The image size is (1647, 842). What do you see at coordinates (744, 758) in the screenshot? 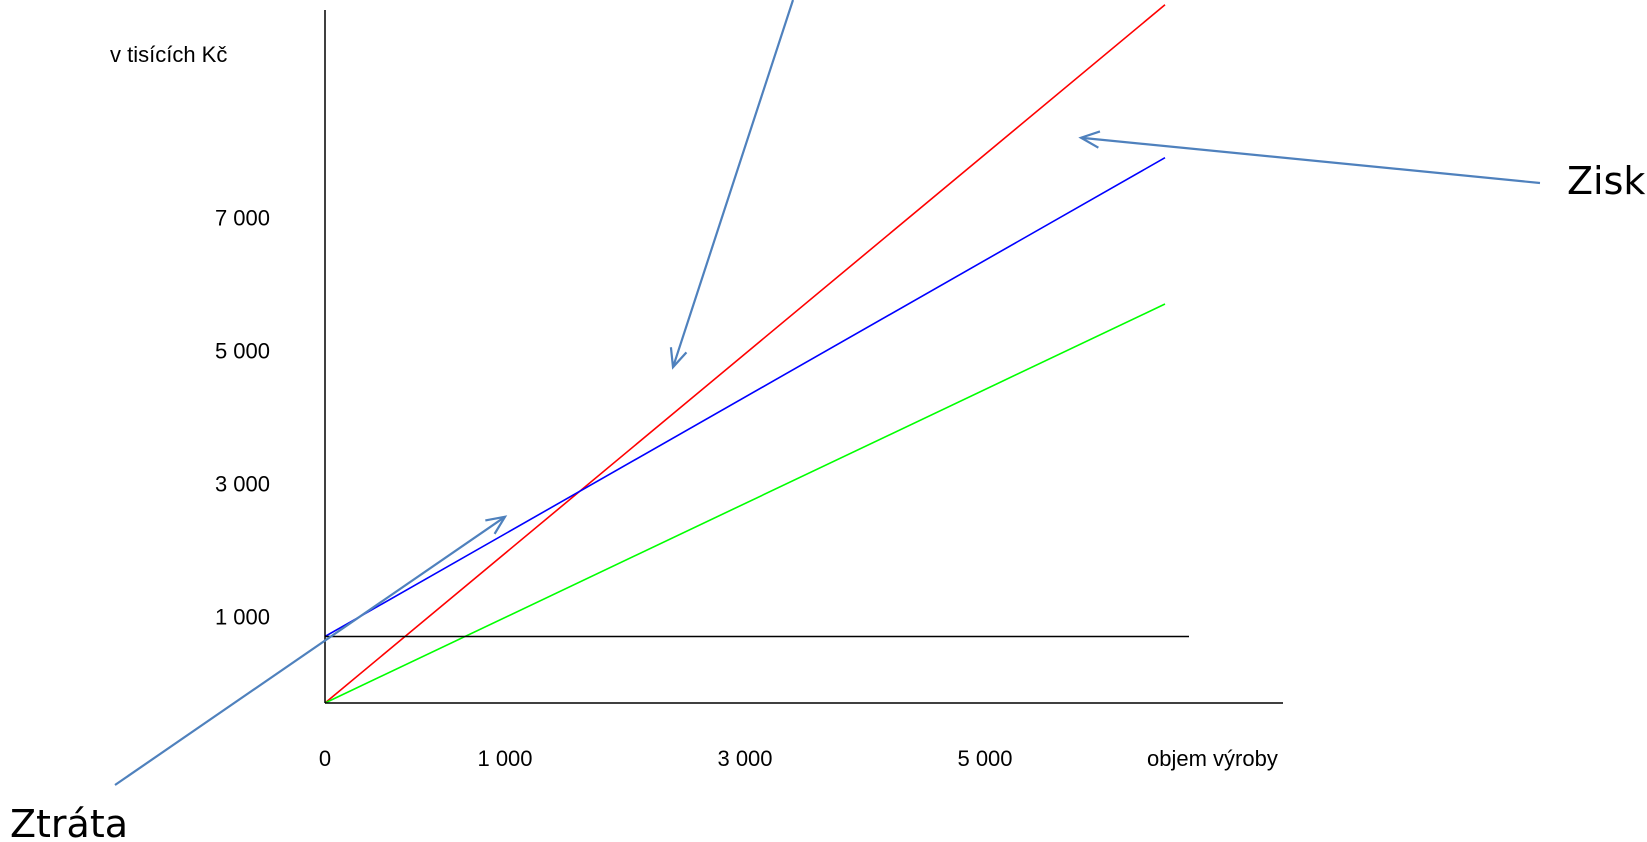
I see `x-tick-label: 3 000` at bounding box center [744, 758].